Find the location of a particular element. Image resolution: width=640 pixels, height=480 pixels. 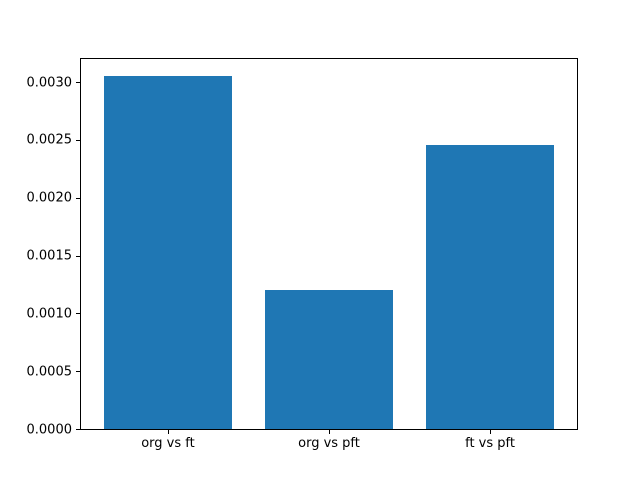

x-tick-label: org vs pft is located at coordinates (329, 443).